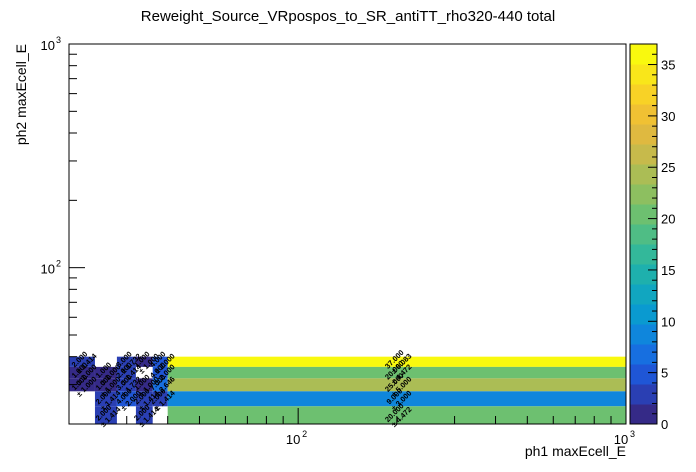  What do you see at coordinates (664, 373) in the screenshot?
I see `colorbar-tick-label: 5` at bounding box center [664, 373].